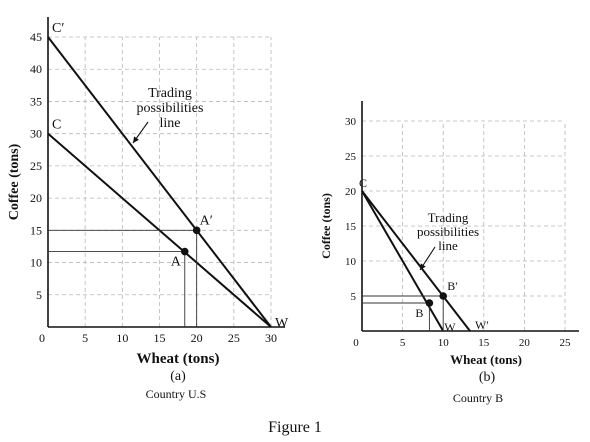  Describe the element at coordinates (36, 37) in the screenshot. I see `y-tick-label: 45` at that location.